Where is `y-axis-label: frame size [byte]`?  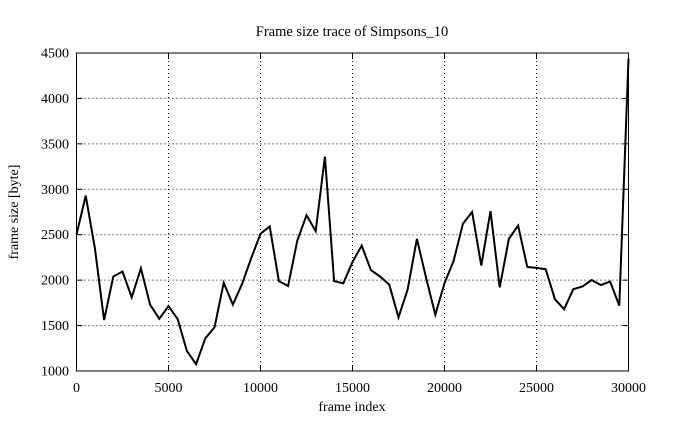 y-axis-label: frame size [byte] is located at coordinates (14, 212).